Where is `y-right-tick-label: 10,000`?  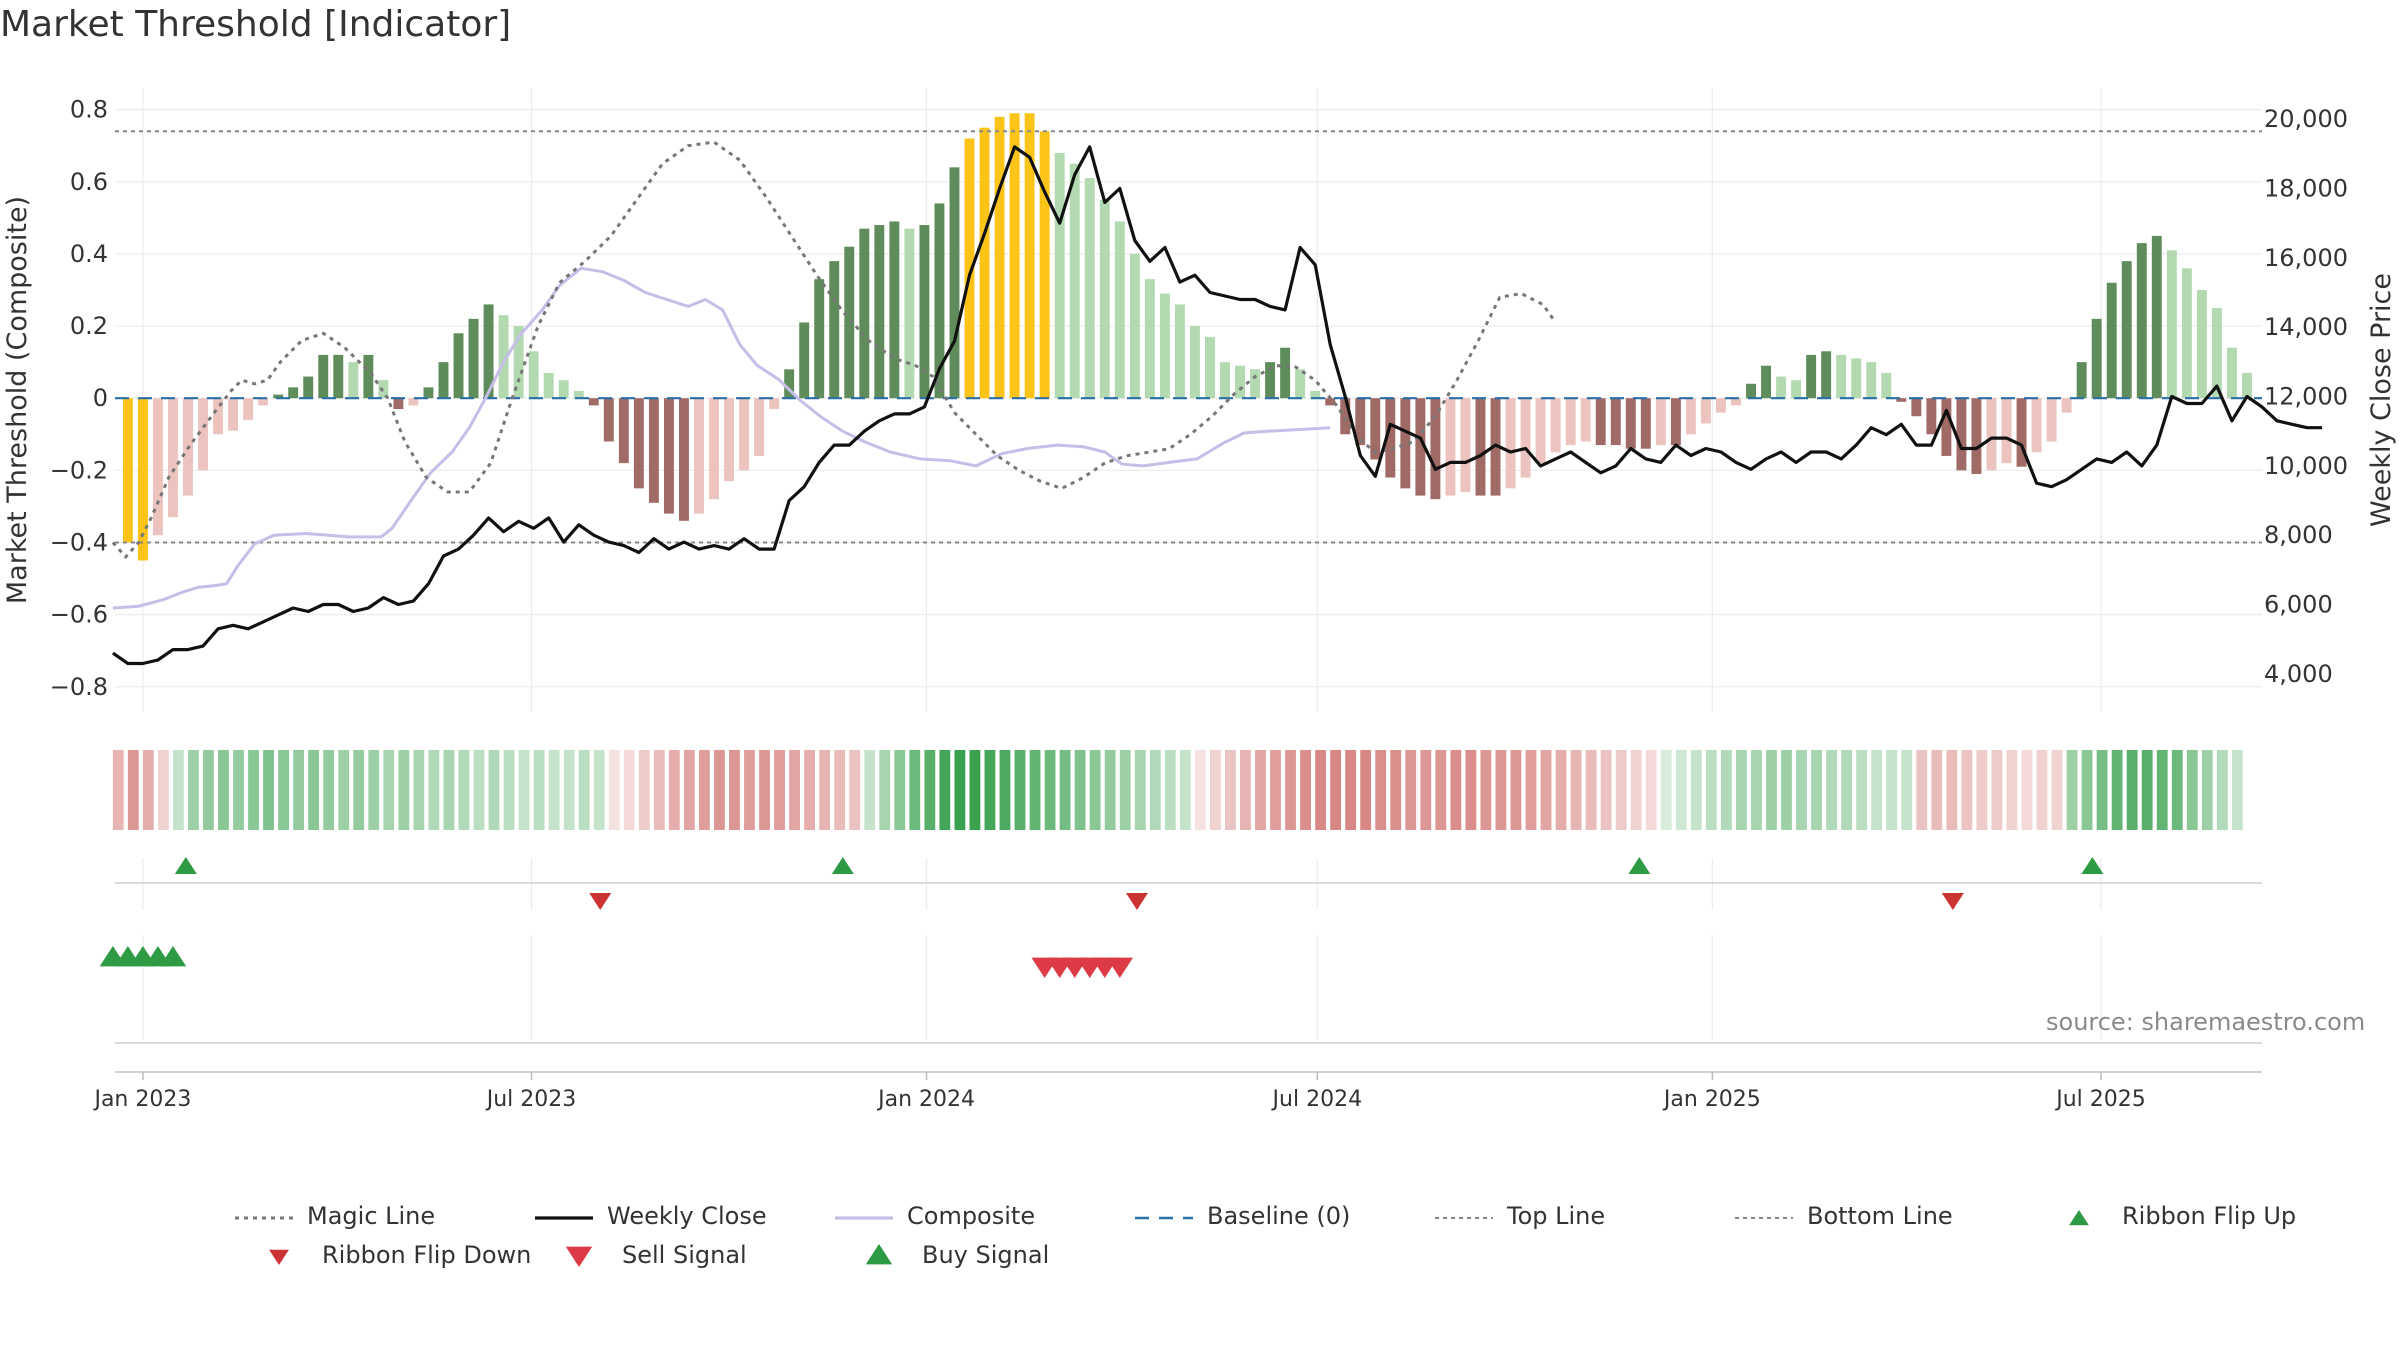
y-right-tick-label: 10,000 is located at coordinates (2306, 466).